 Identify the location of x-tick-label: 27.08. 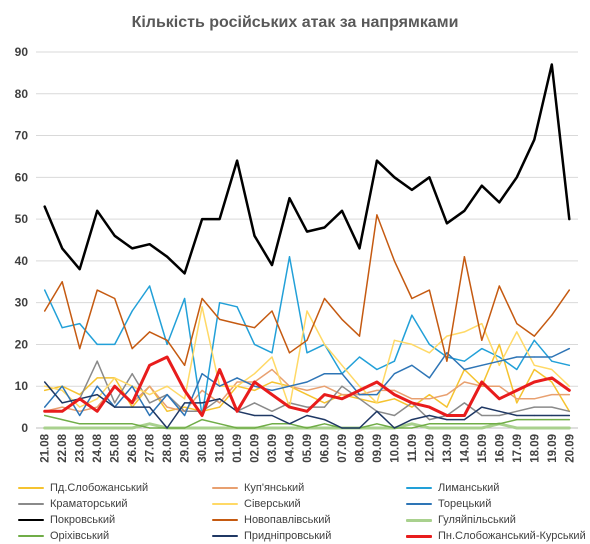
(151, 447).